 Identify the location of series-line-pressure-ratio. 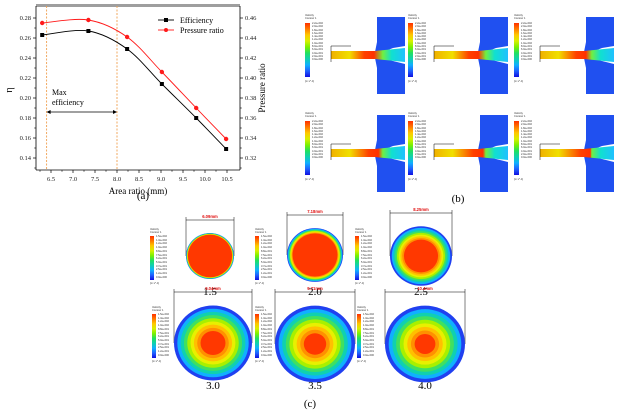
(134, 79).